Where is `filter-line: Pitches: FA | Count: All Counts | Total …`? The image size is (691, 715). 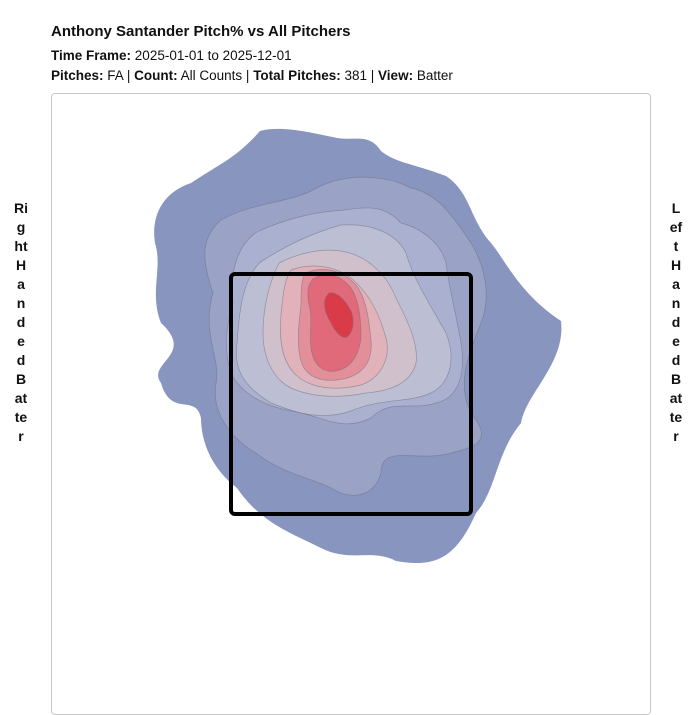 filter-line: Pitches: FA | Count: All Counts | Total … is located at coordinates (252, 76).